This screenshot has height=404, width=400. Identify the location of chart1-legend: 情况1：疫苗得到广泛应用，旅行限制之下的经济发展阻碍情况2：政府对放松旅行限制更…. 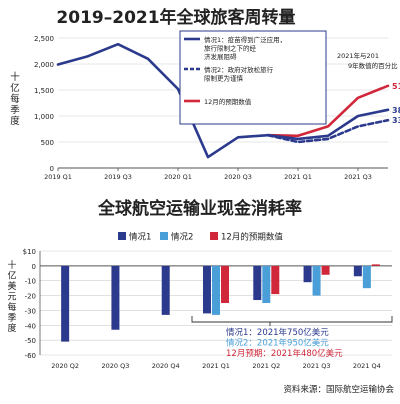
(253, 77).